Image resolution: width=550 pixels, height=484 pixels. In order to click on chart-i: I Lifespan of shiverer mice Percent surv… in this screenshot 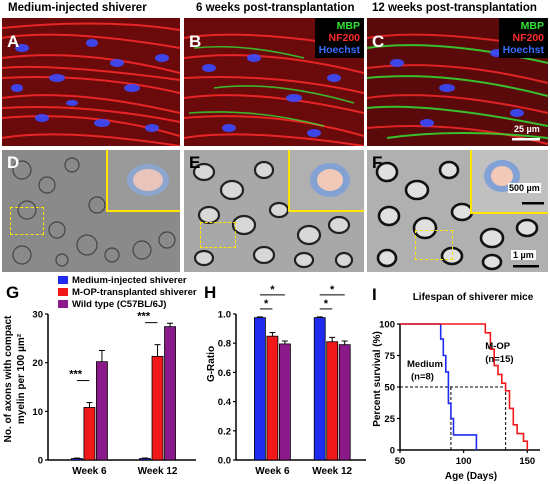, I will do `click(456, 383)`.